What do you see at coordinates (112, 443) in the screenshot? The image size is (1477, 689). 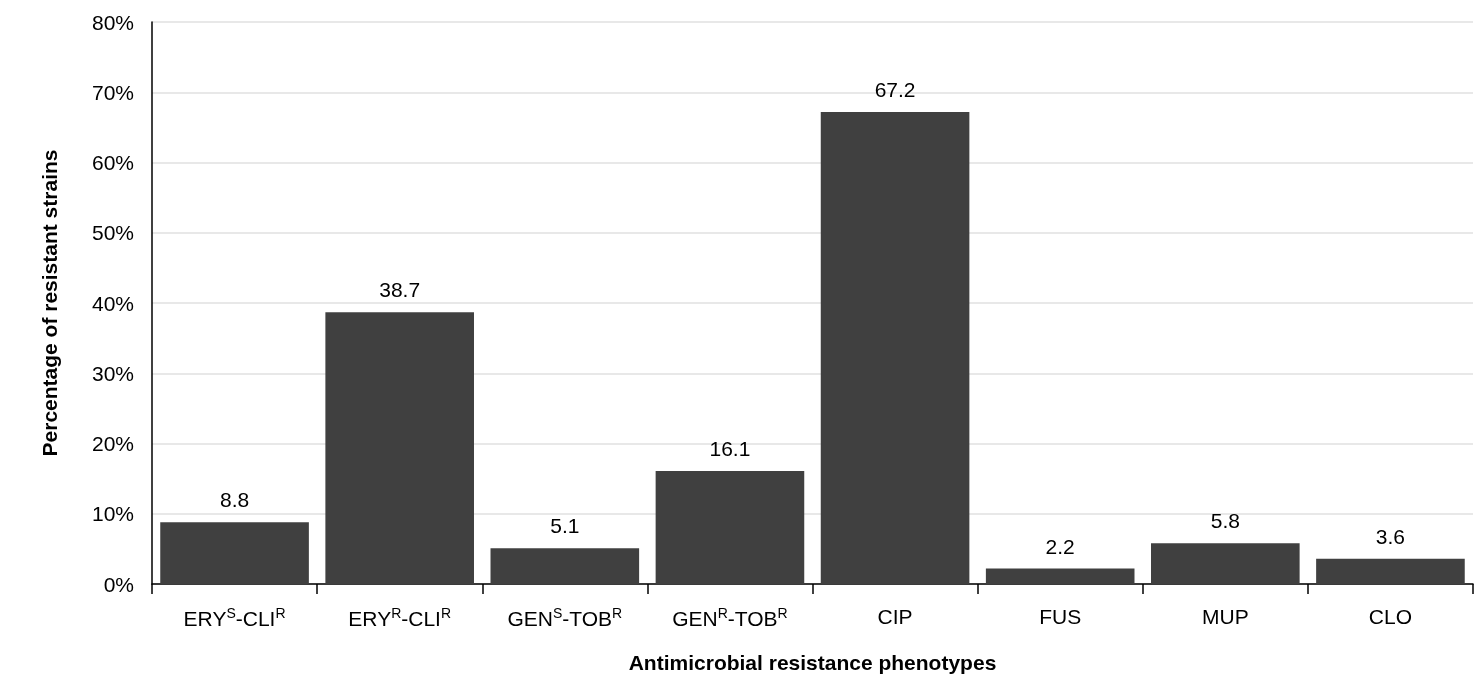 I see `y-tick-label: 20%` at bounding box center [112, 443].